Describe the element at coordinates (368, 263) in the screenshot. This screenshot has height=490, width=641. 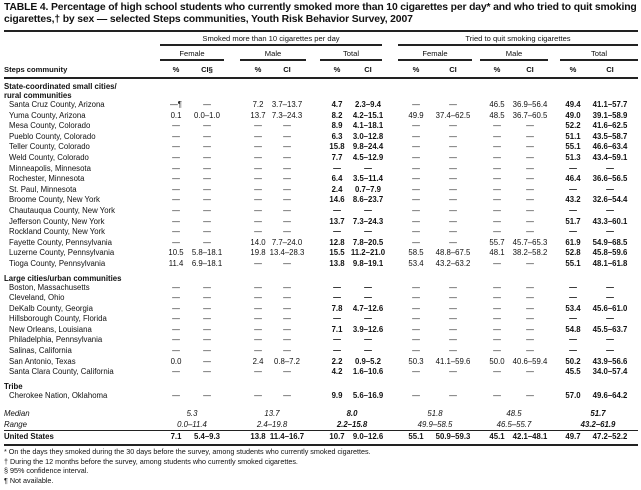
I see `table-cell: 9.8–19.1` at that location.